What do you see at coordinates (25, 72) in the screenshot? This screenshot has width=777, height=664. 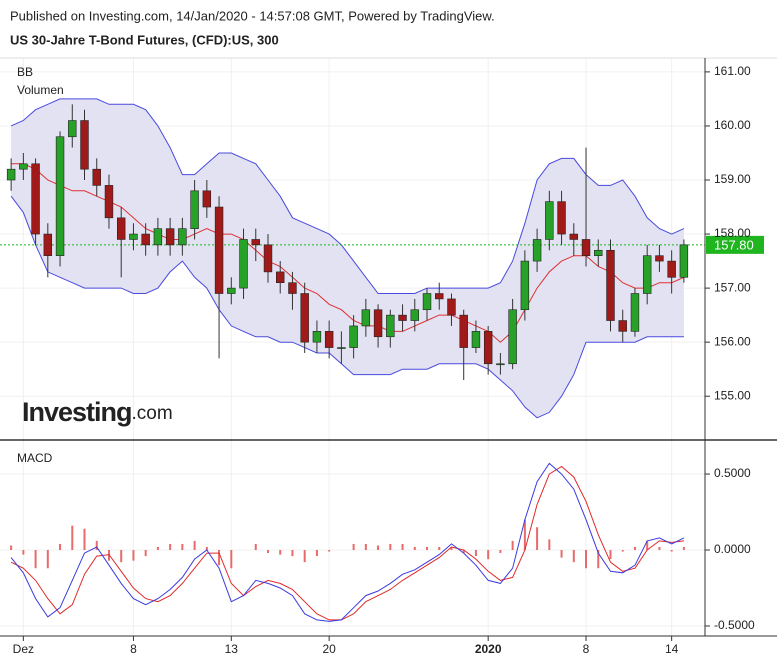 I see `indicator-label: BB` at bounding box center [25, 72].